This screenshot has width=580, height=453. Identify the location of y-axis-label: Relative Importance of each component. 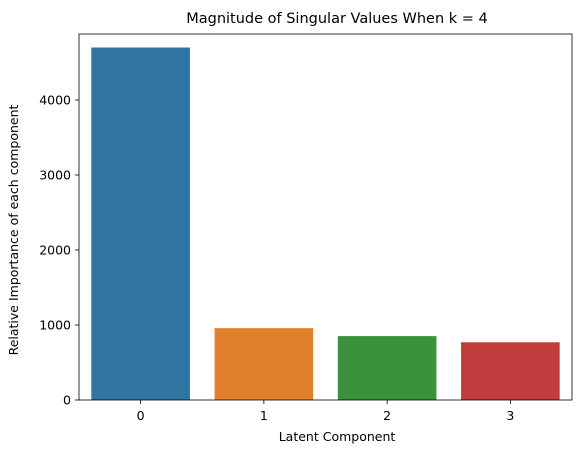
(13, 229).